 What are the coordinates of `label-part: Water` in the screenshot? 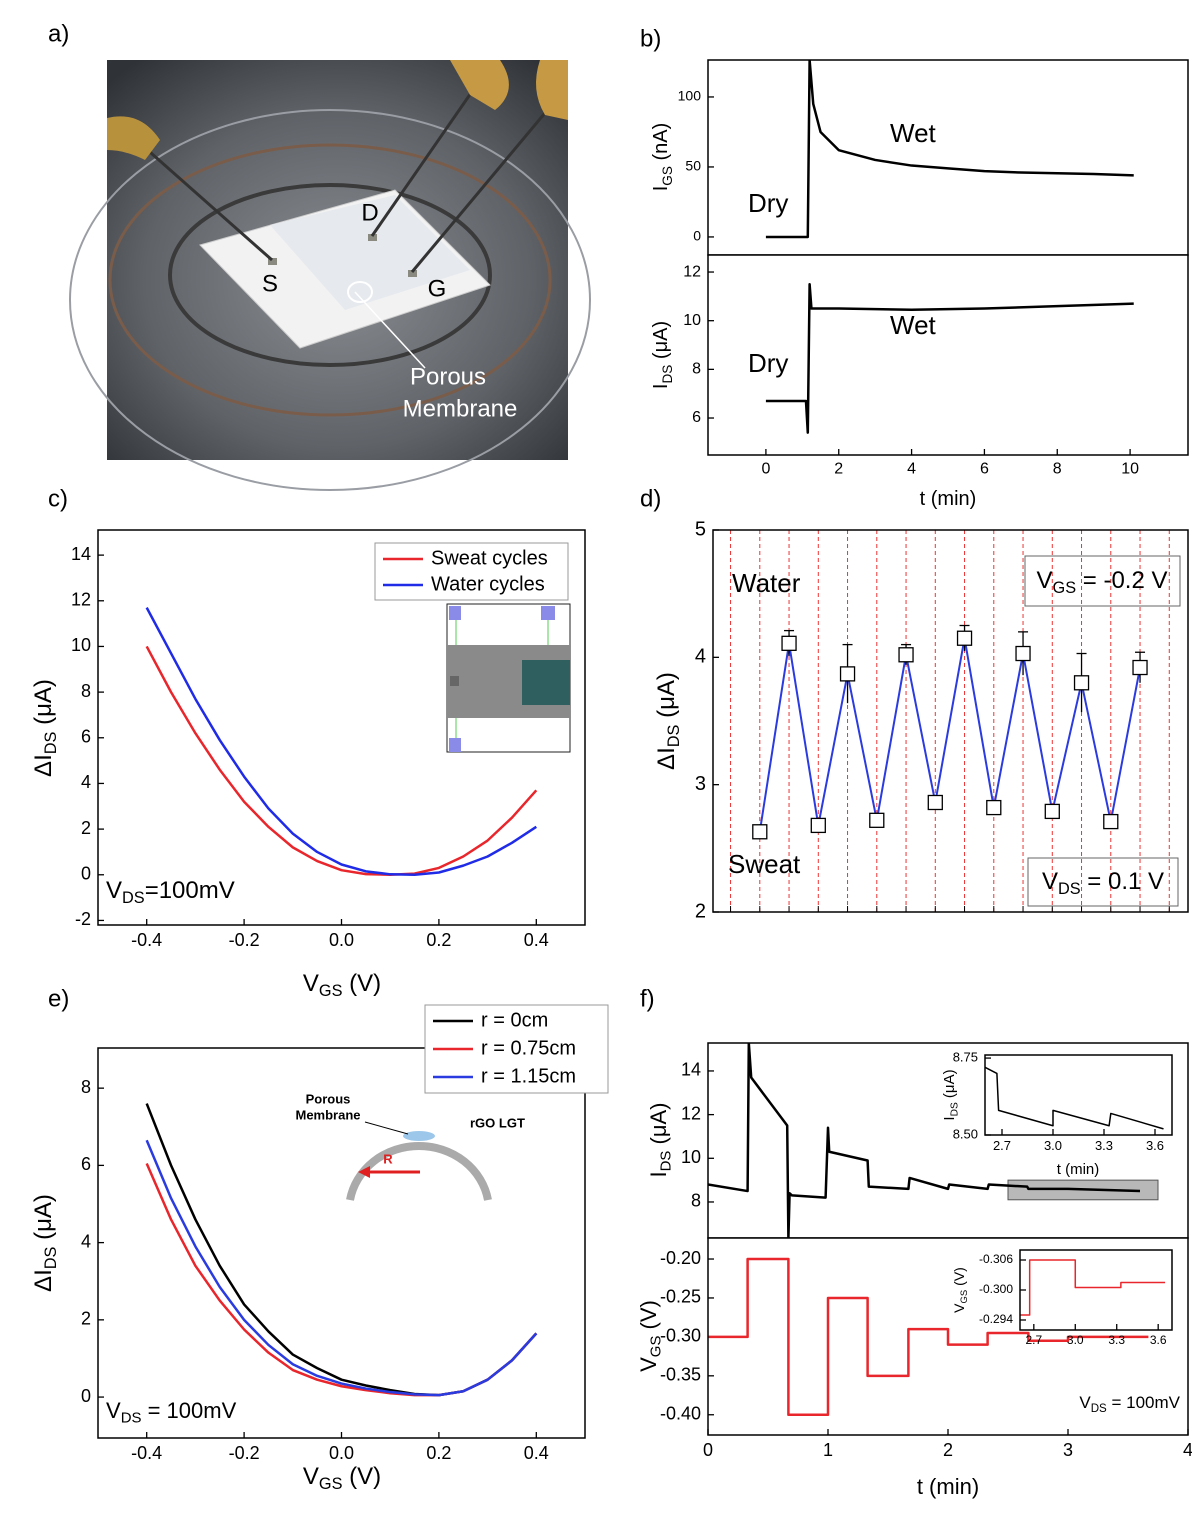 It's located at (766, 583).